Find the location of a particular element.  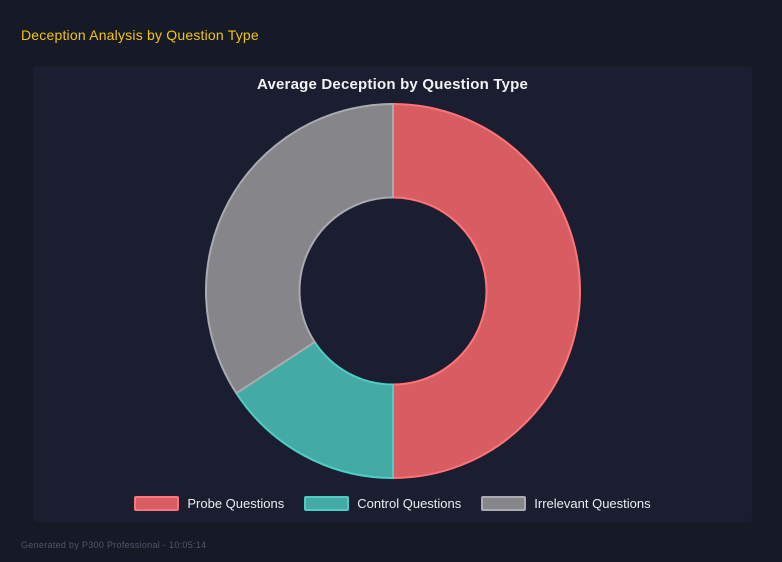

legend-swatch-control is located at coordinates (327, 503).